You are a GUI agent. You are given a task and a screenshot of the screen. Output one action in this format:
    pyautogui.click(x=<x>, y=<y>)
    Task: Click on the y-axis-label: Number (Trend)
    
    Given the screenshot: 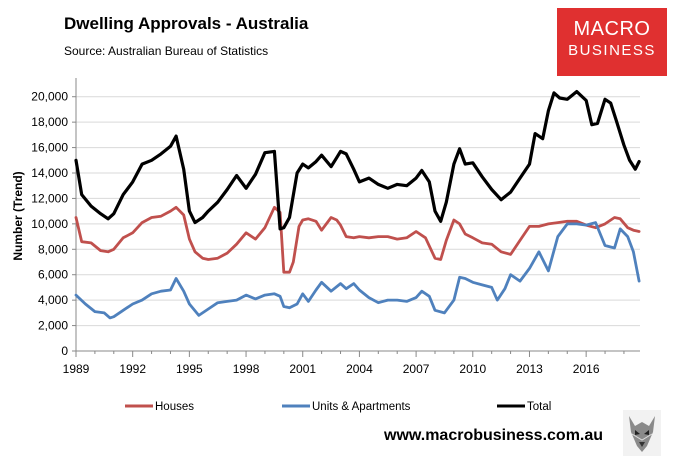 What is the action you would take?
    pyautogui.click(x=18, y=215)
    